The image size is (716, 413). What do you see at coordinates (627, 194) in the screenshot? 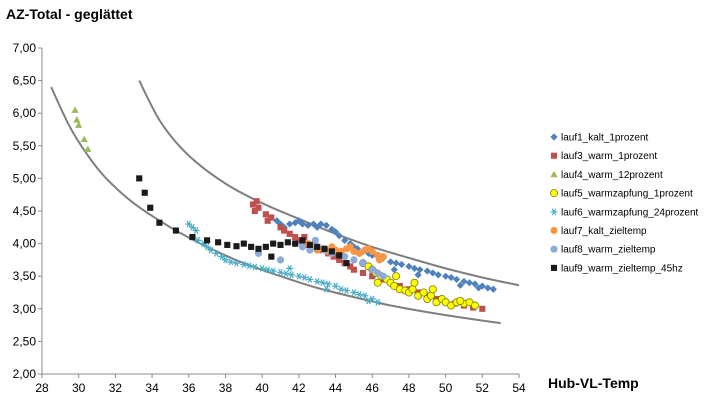
I see `legend-label: lauf5_warmzapfung_1prozent` at bounding box center [627, 194].